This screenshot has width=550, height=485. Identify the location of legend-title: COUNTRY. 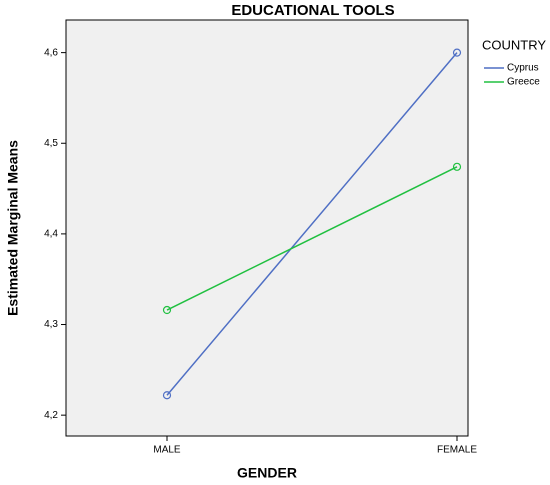
(514, 44).